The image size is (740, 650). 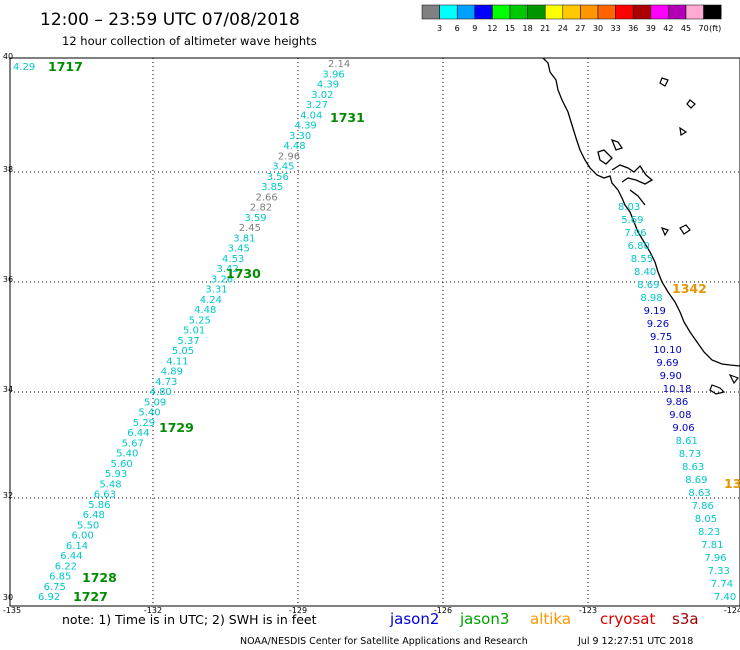 I want to click on track-value: 8.69, so click(x=648, y=285).